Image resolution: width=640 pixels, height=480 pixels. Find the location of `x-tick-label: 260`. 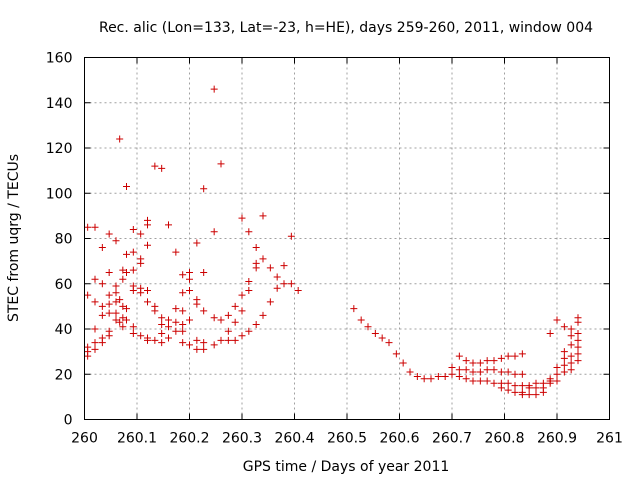

x-tick-label: 260 is located at coordinates (84, 439).